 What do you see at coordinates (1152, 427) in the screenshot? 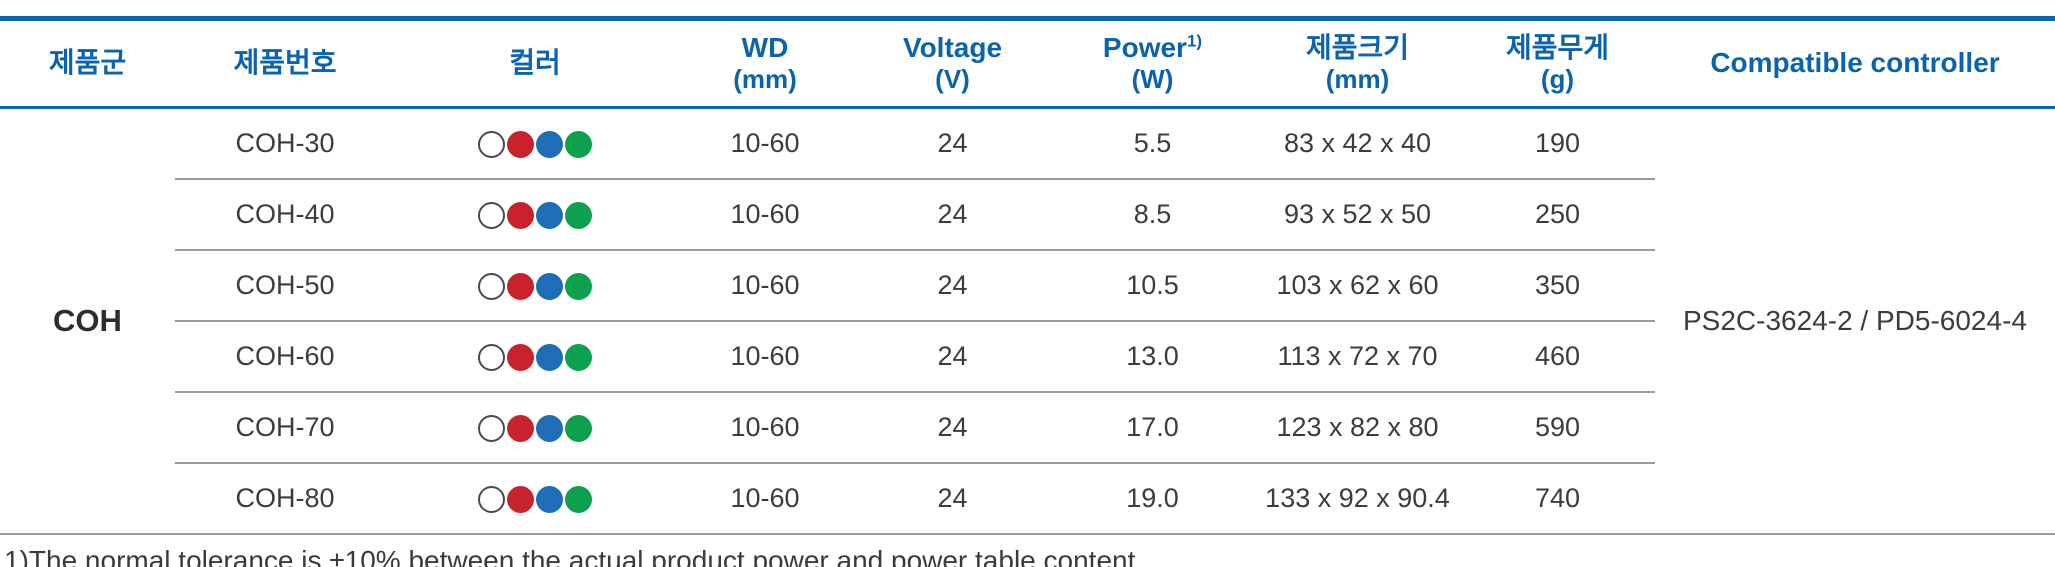
I see `power-cell: 17.0` at bounding box center [1152, 427].